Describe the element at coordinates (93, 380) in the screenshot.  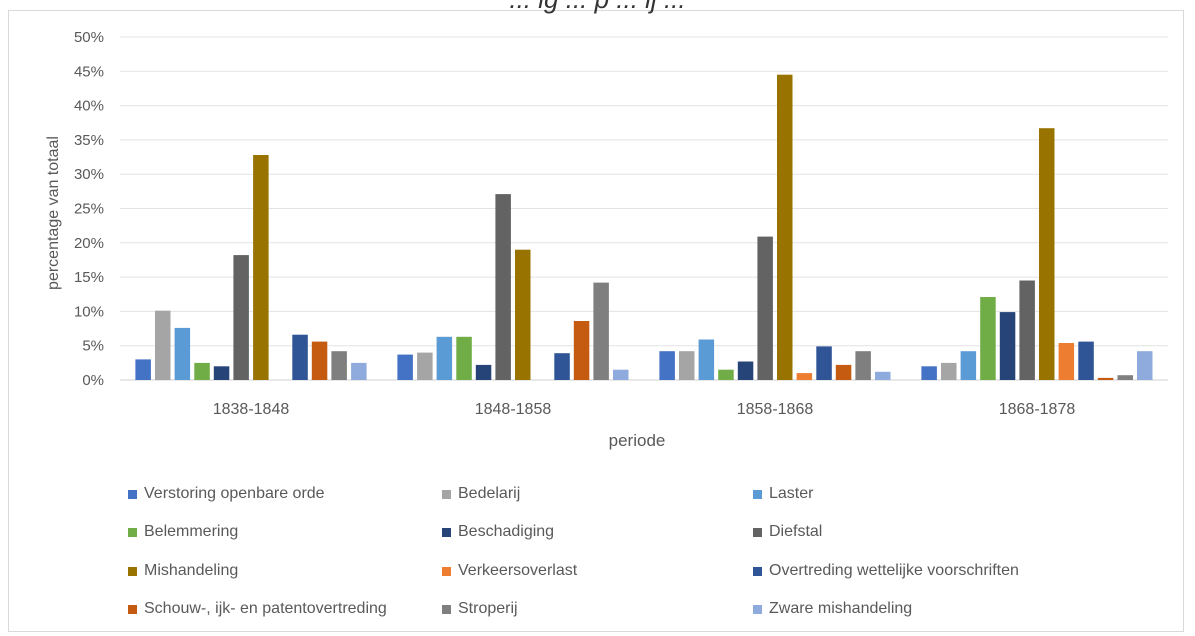
I see `y-tick-label: 0%` at that location.